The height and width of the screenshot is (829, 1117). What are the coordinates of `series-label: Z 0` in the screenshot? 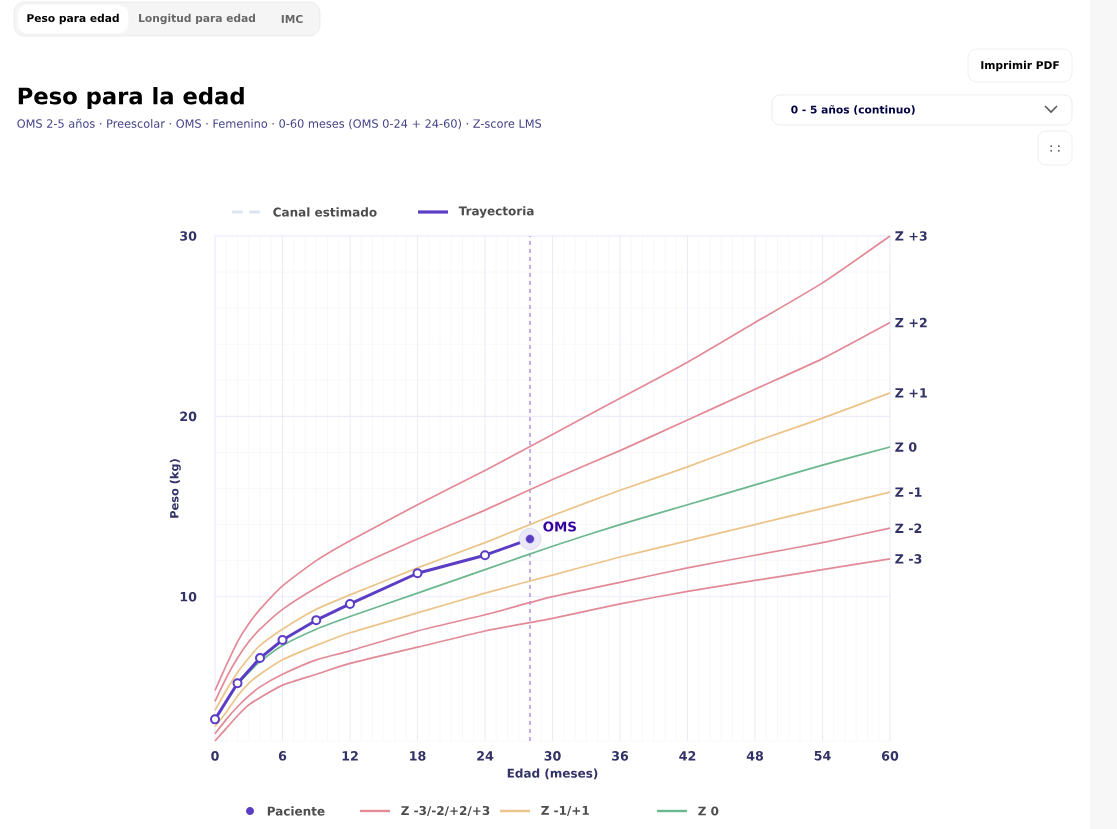 It's located at (906, 447).